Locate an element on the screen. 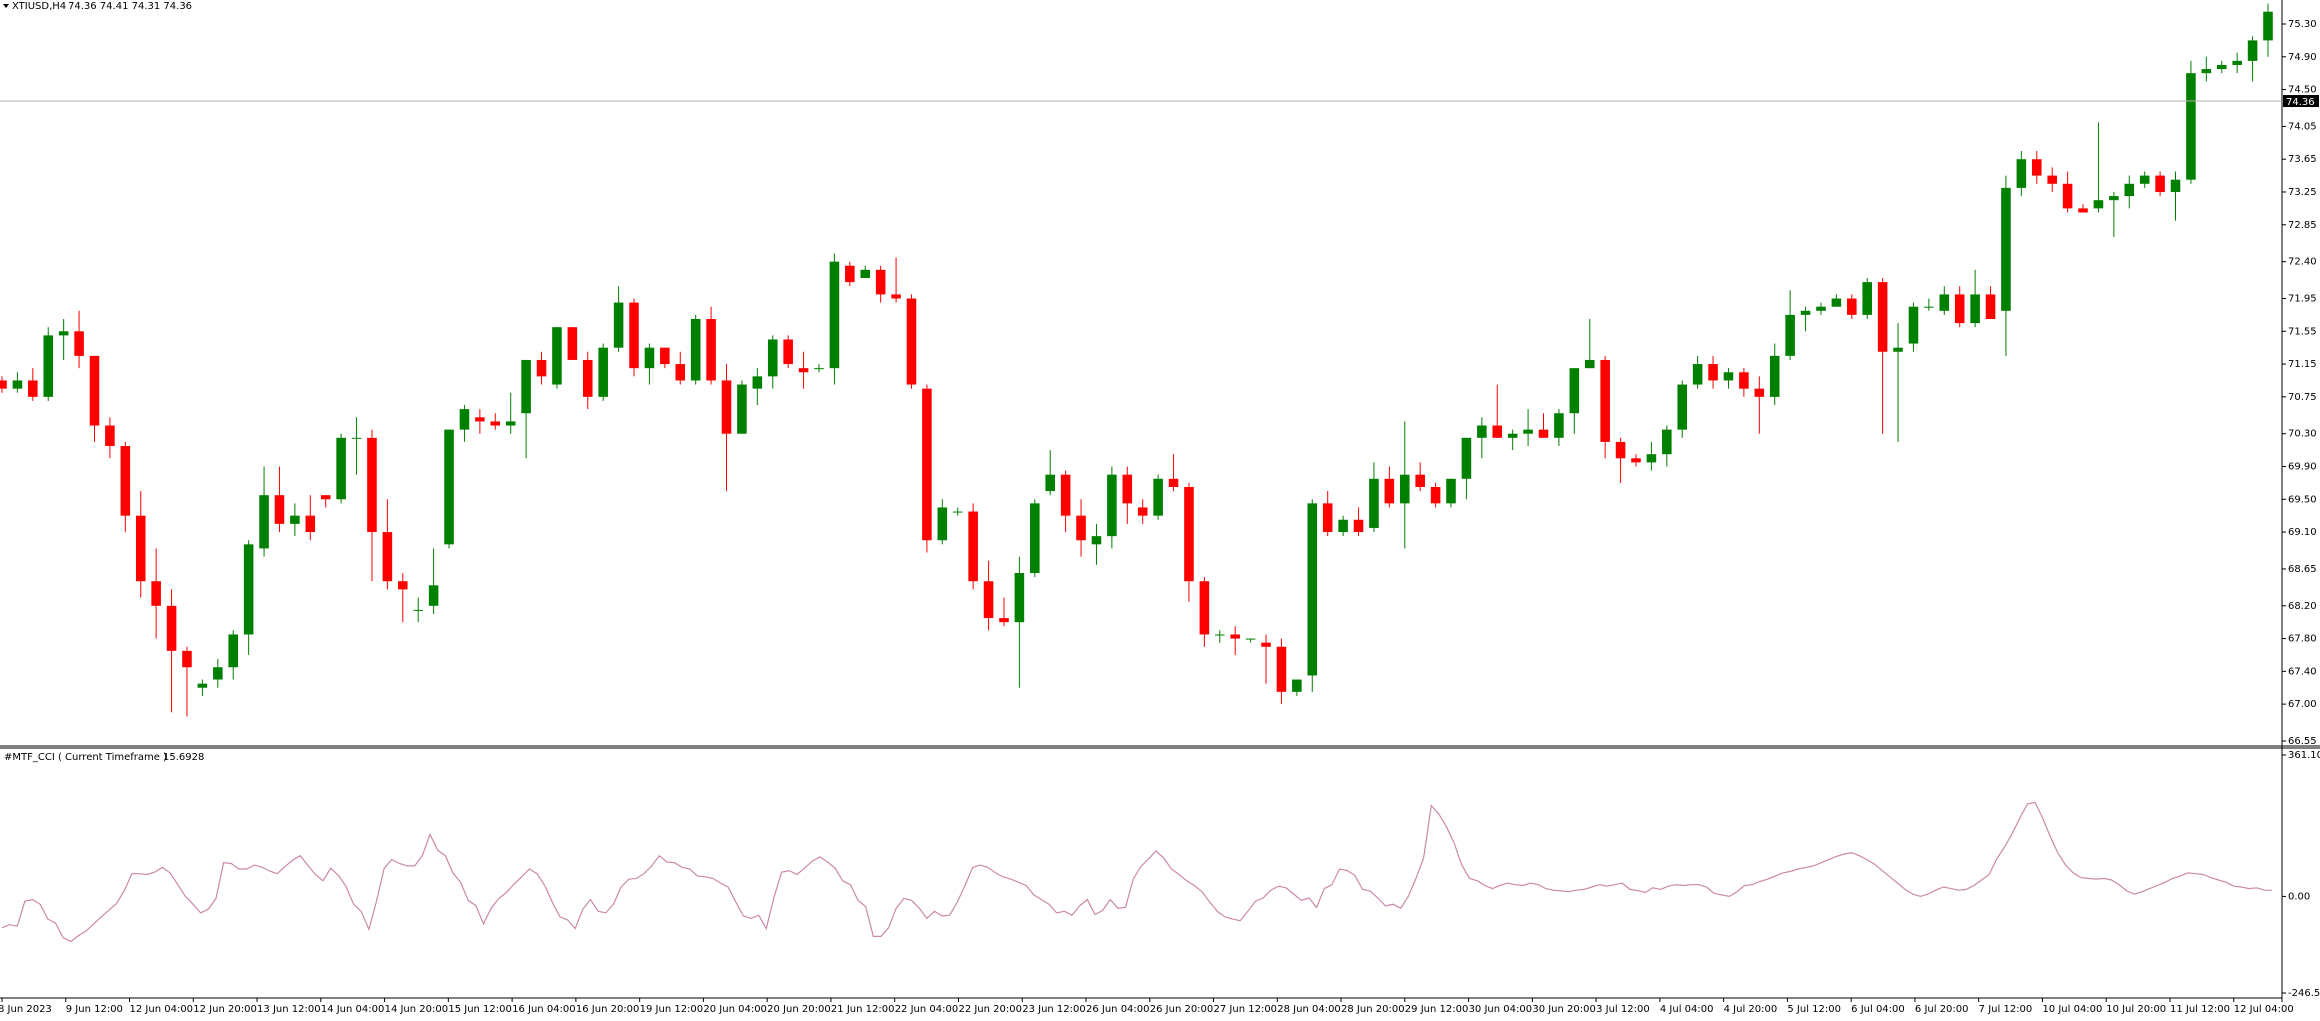 Image resolution: width=2320 pixels, height=1021 pixels. time-tick-label: 9 Jun 12:00 is located at coordinates (94, 1009).